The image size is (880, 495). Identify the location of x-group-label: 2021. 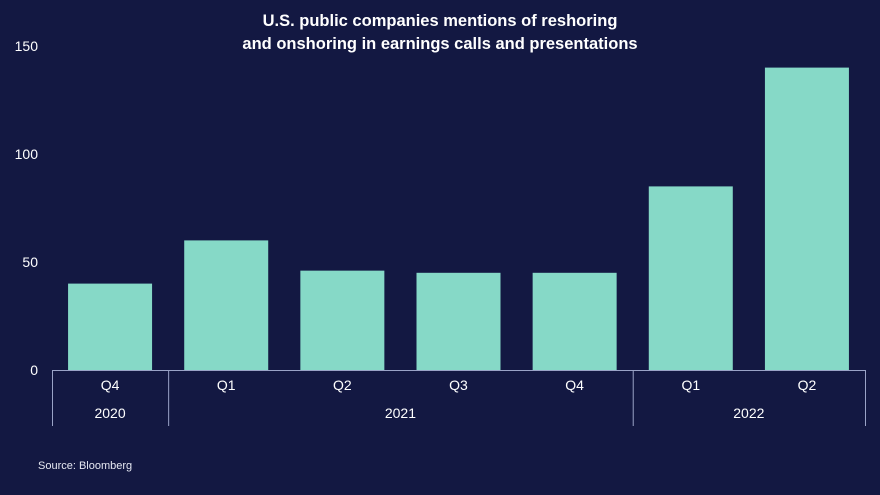
(400, 413).